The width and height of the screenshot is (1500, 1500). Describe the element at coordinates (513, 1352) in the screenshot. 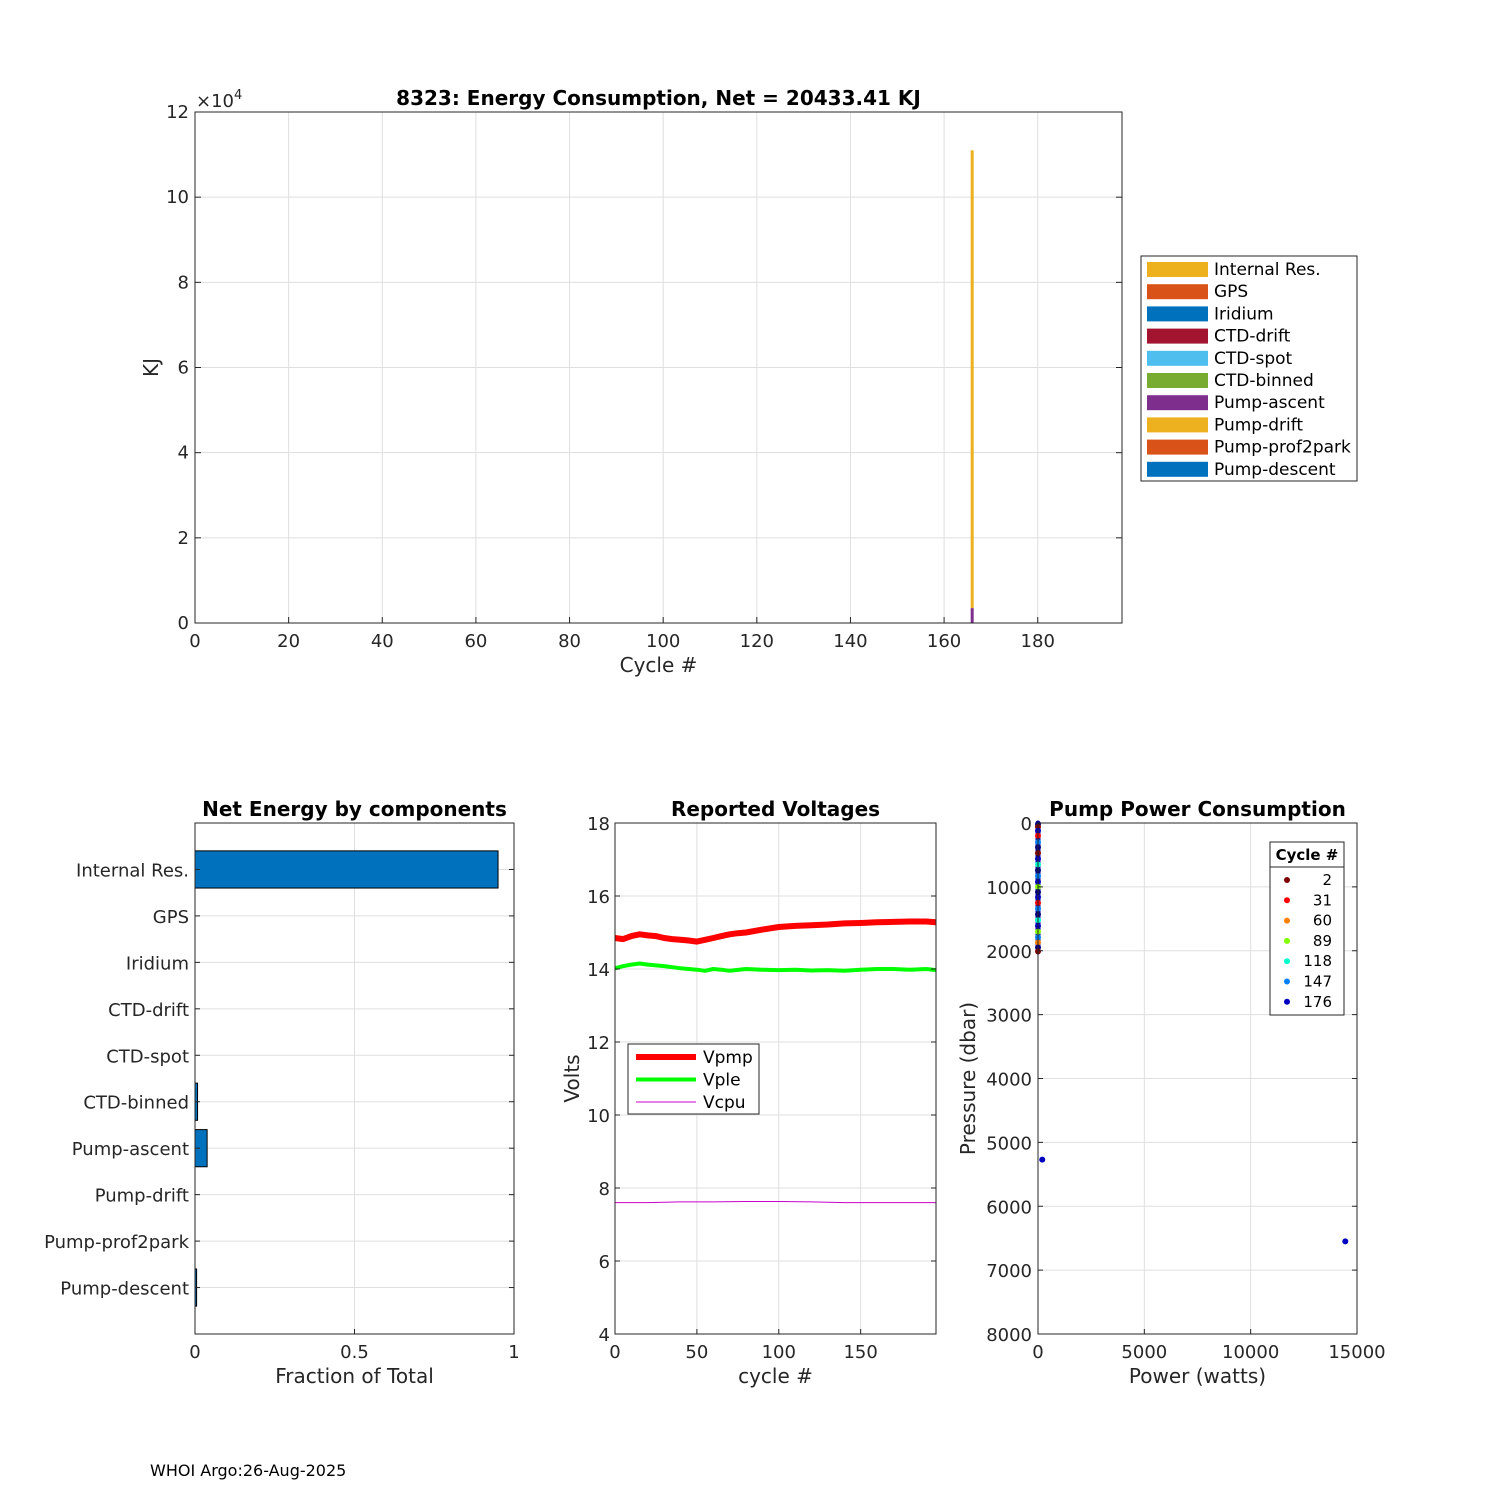

I see `x-tick-label: 1` at that location.